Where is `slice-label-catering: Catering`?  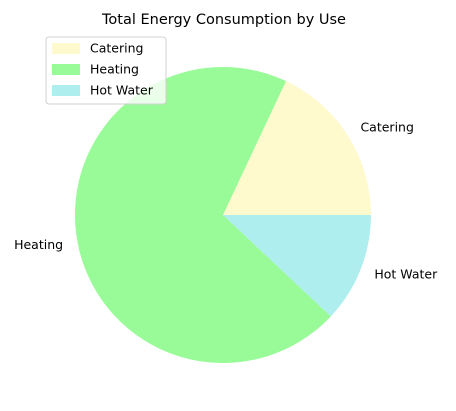
slice-label-catering: Catering is located at coordinates (386, 126).